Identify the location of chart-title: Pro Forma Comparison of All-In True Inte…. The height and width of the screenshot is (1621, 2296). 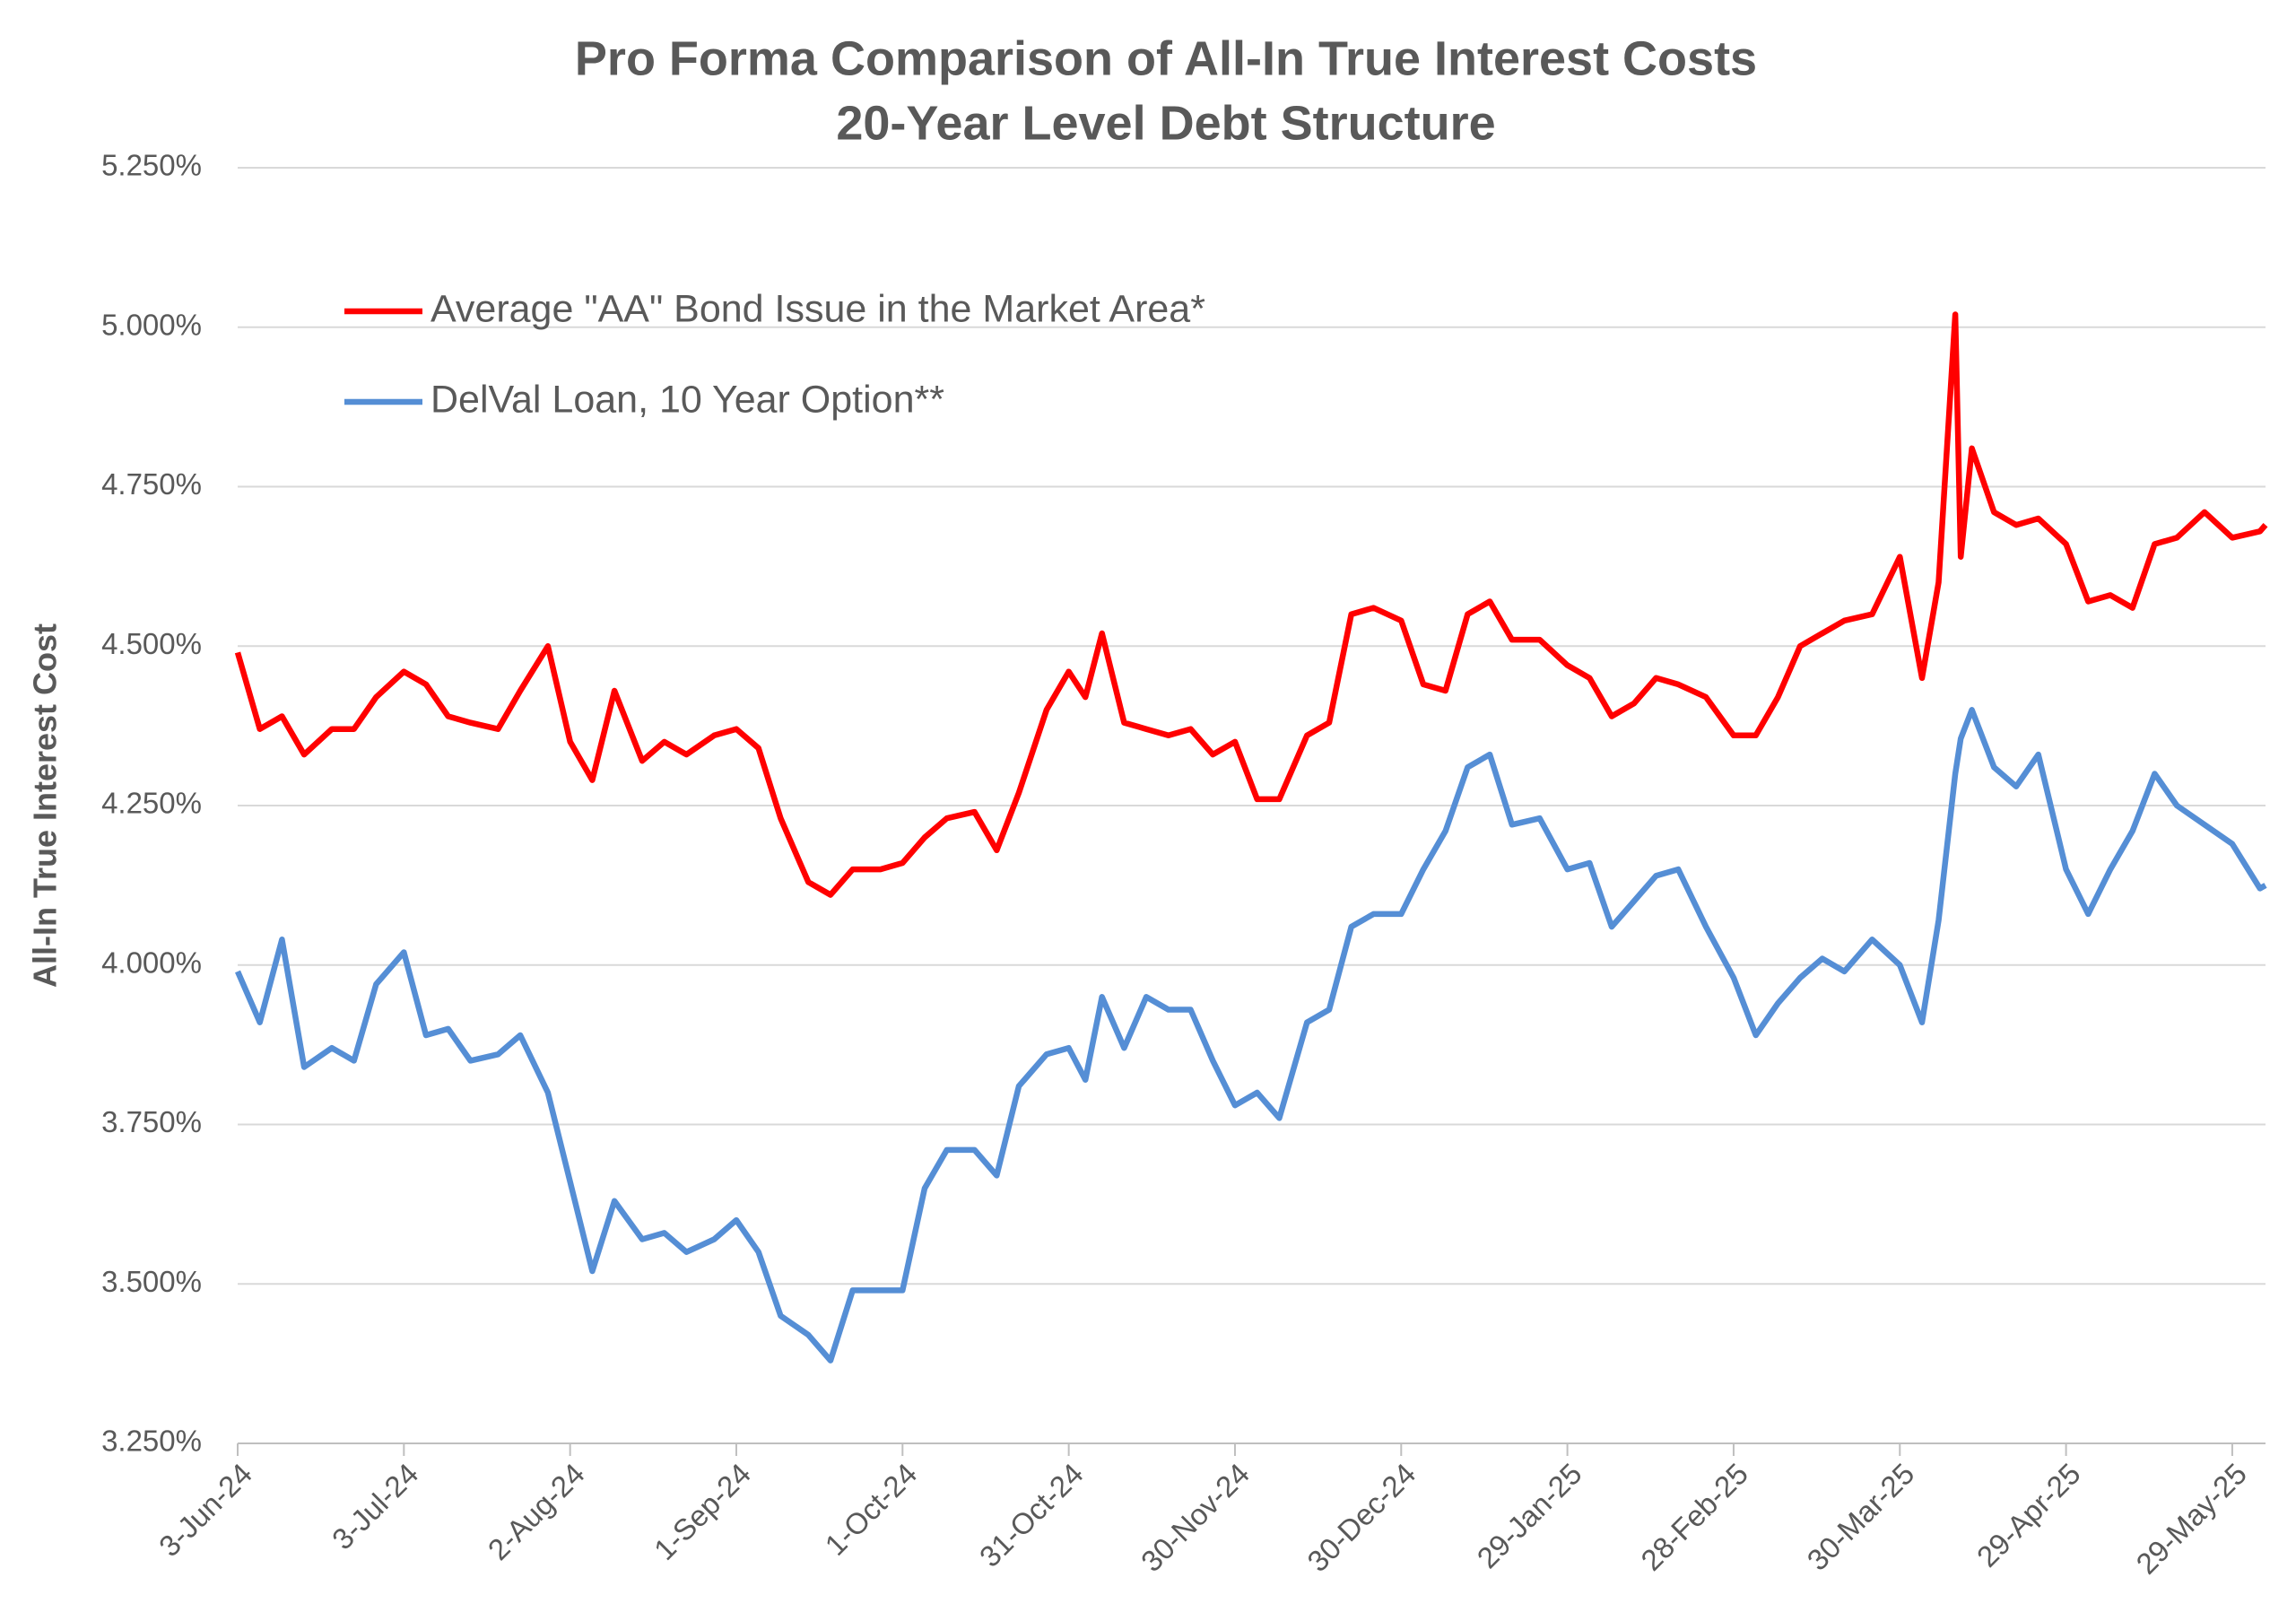
(1166, 58).